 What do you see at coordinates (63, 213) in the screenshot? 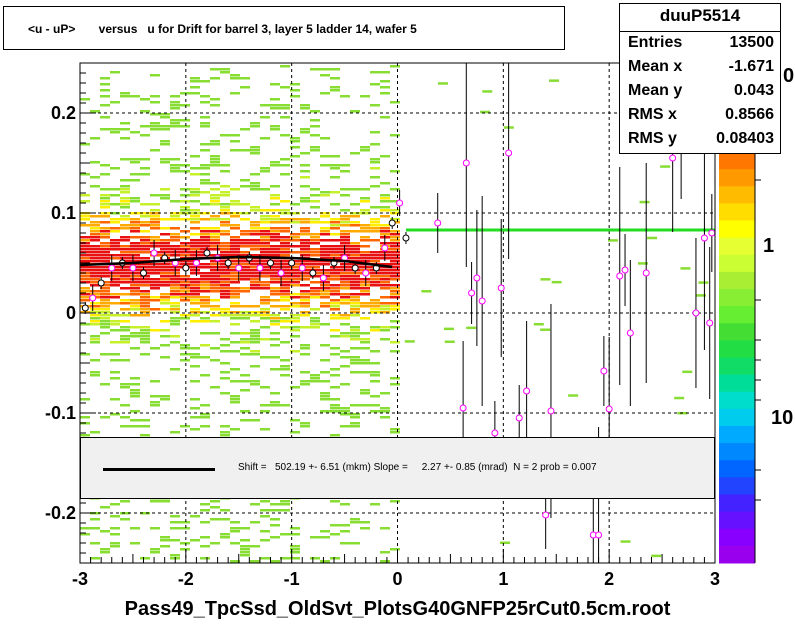
I see `y-tick-label: 0.1` at bounding box center [63, 213].